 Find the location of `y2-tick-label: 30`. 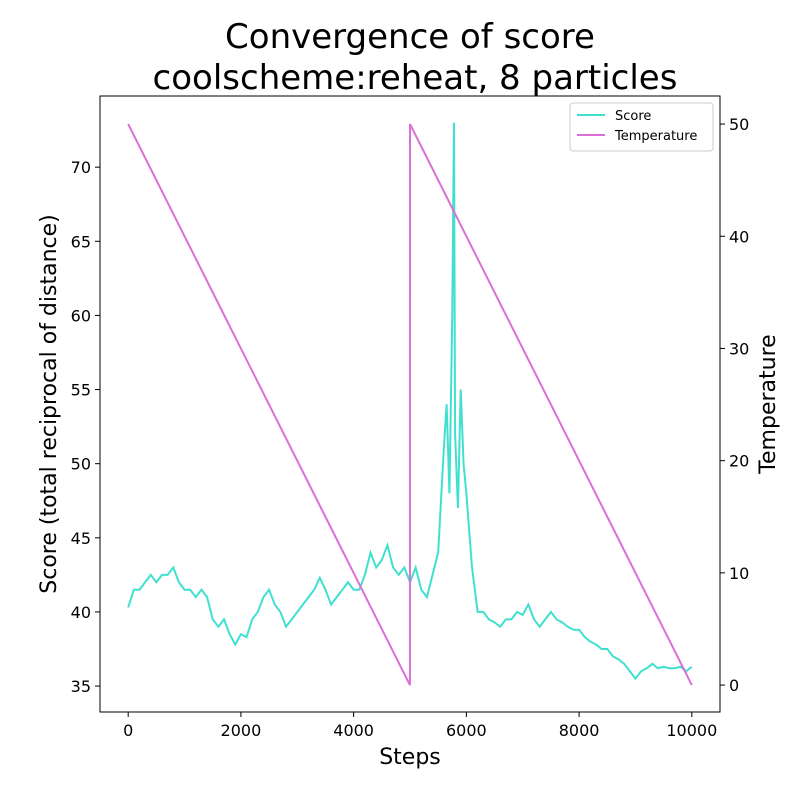

y2-tick-label: 30 is located at coordinates (739, 348).